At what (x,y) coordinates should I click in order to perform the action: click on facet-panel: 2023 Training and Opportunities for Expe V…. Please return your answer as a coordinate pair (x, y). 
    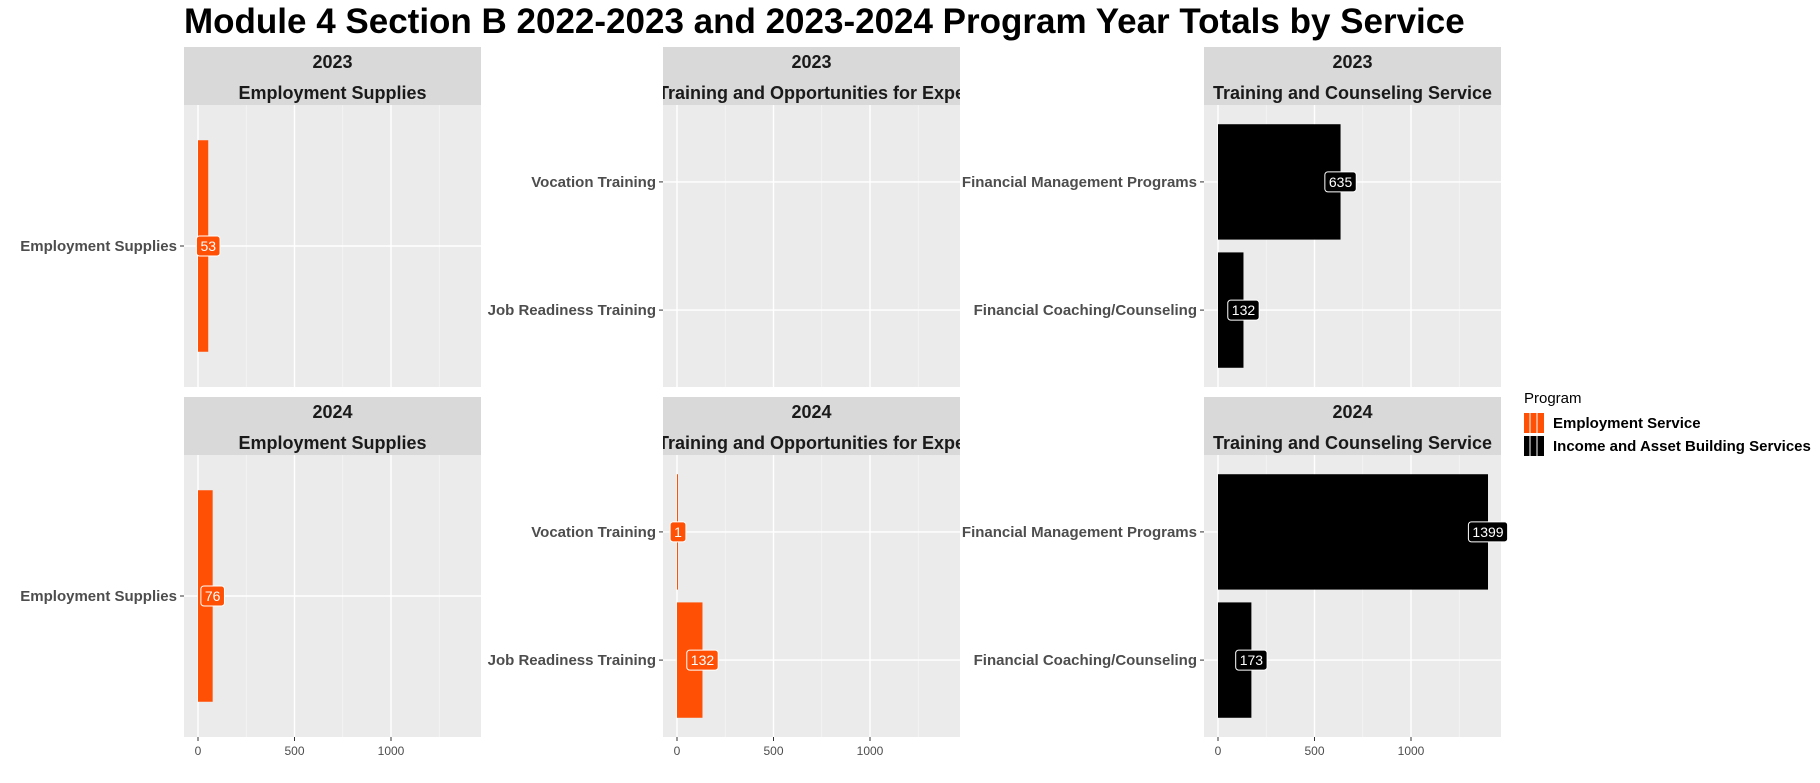
    Looking at the image, I should click on (726, 217).